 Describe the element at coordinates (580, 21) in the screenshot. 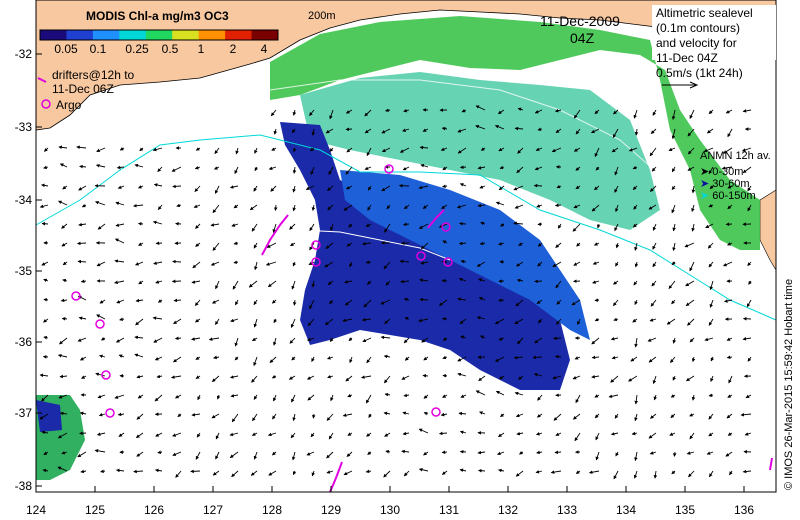

I see `date-label: 11-Dec-2009` at that location.